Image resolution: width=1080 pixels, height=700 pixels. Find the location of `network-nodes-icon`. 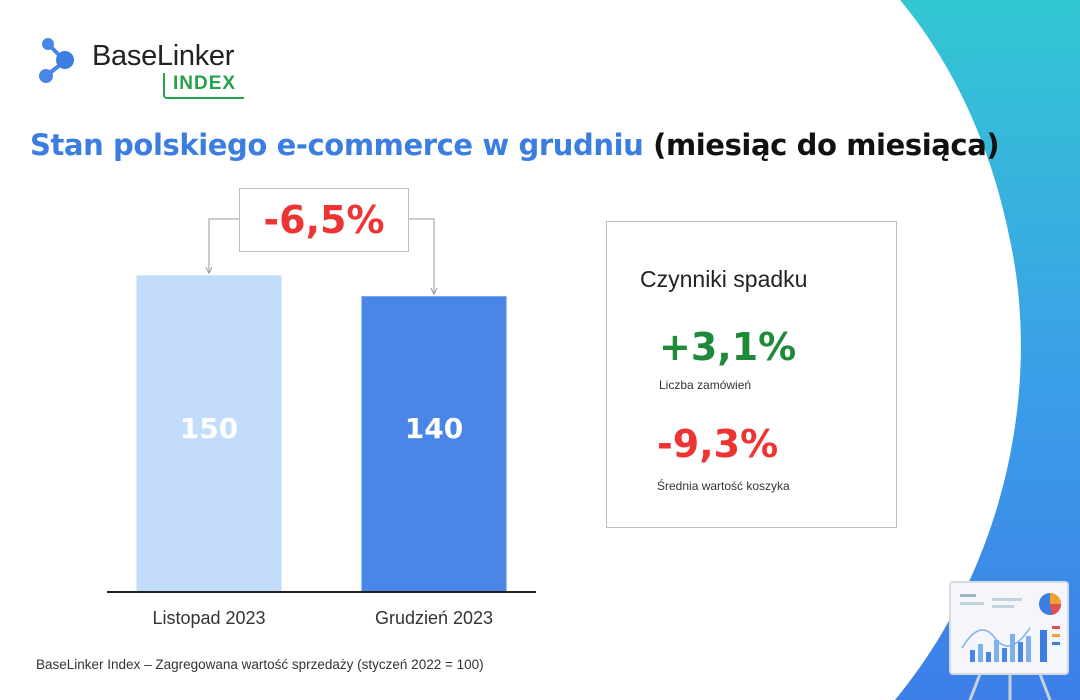

network-nodes-icon is located at coordinates (56, 60).